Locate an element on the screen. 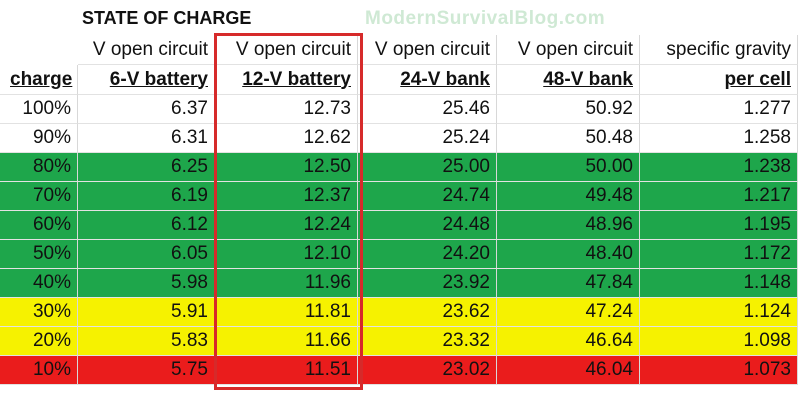  table-cell: 1.258 is located at coordinates (719, 138).